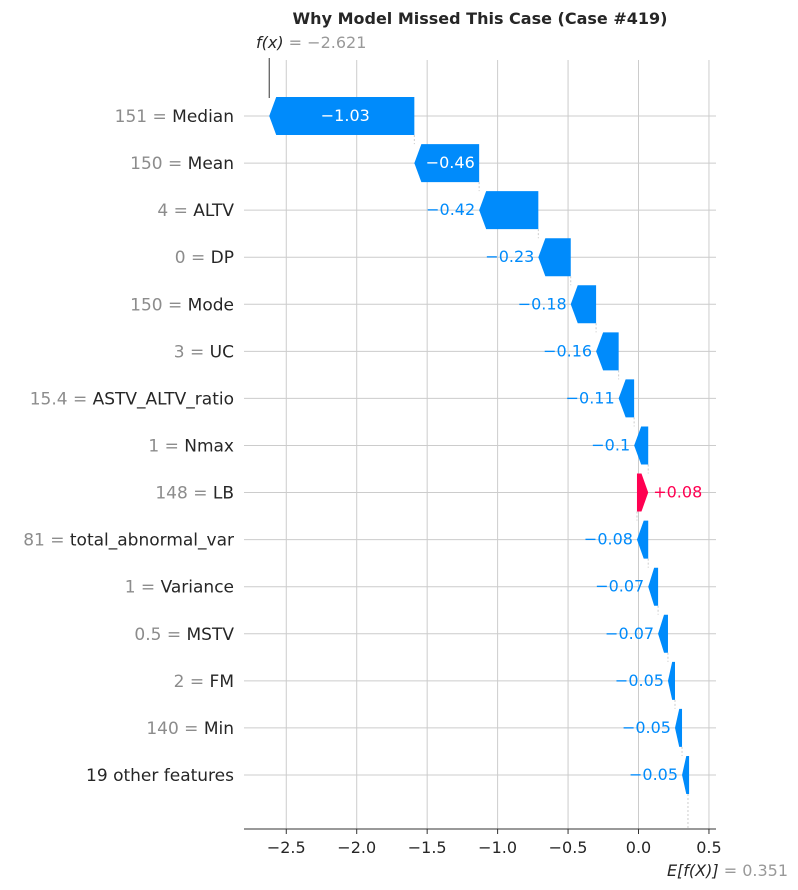  Describe the element at coordinates (678, 727) in the screenshot. I see `bar-min` at that location.